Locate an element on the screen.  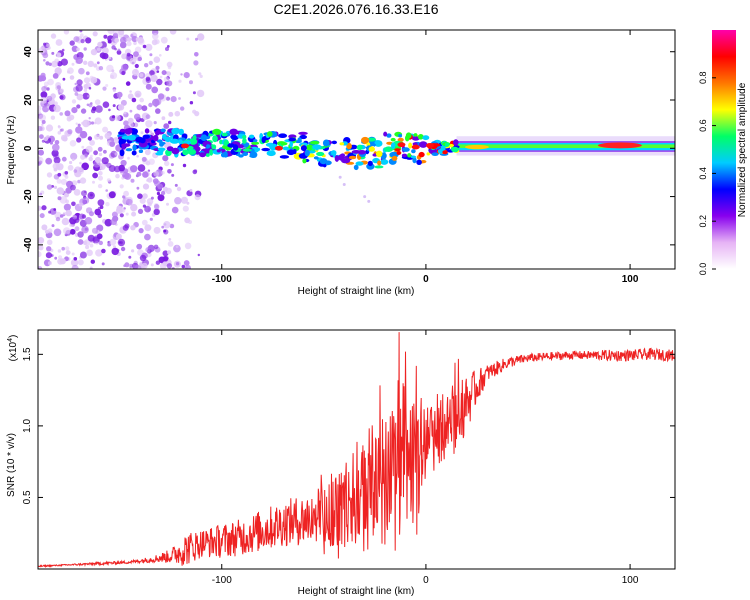
colorbar-tick-label: 0.4 is located at coordinates (703, 173).